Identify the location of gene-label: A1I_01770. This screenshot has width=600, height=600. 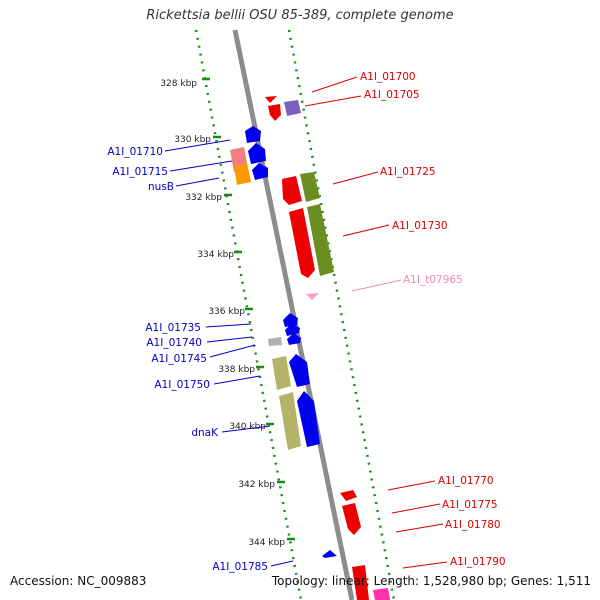
(466, 481).